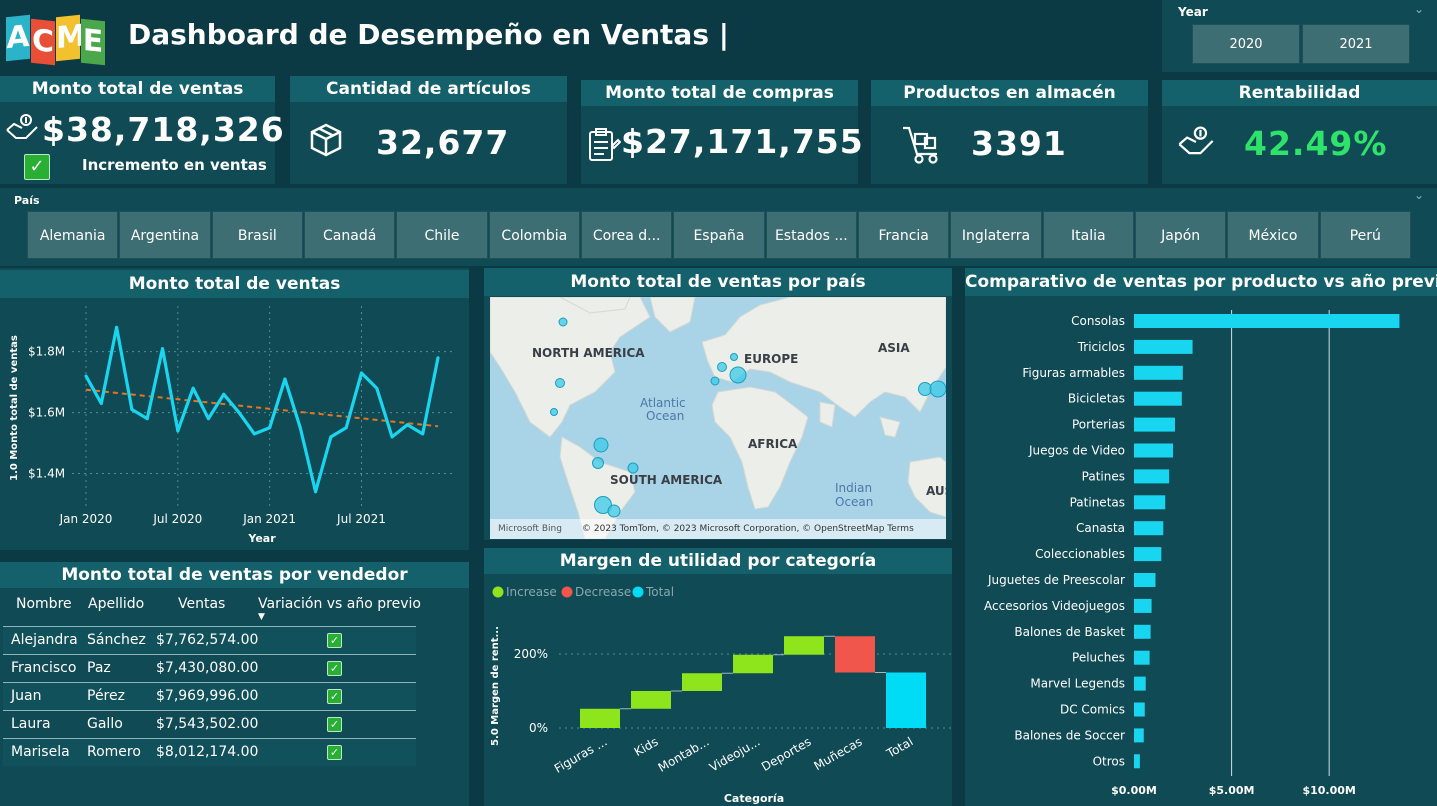 This screenshot has width=1437, height=806. What do you see at coordinates (350, 235) in the screenshot?
I see `country-option: Canadá` at bounding box center [350, 235].